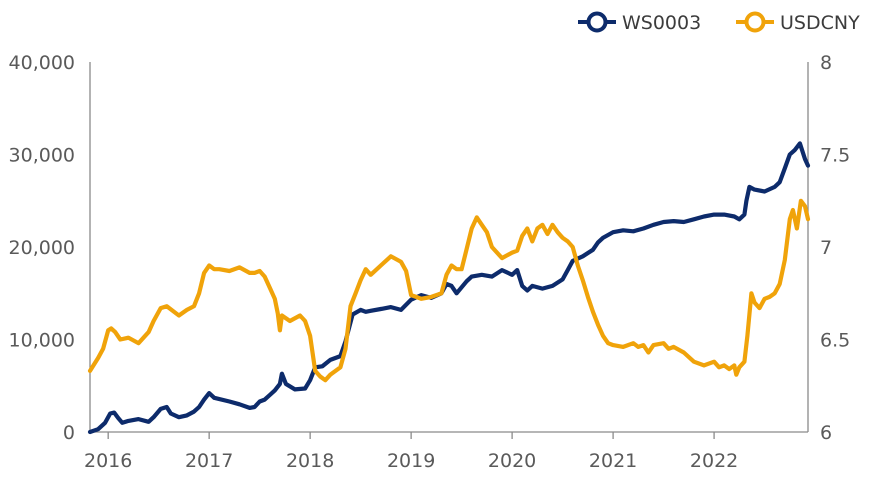 The width and height of the screenshot is (879, 491). What do you see at coordinates (42, 248) in the screenshot?
I see `y-left-tick-label: 20,000` at bounding box center [42, 248].